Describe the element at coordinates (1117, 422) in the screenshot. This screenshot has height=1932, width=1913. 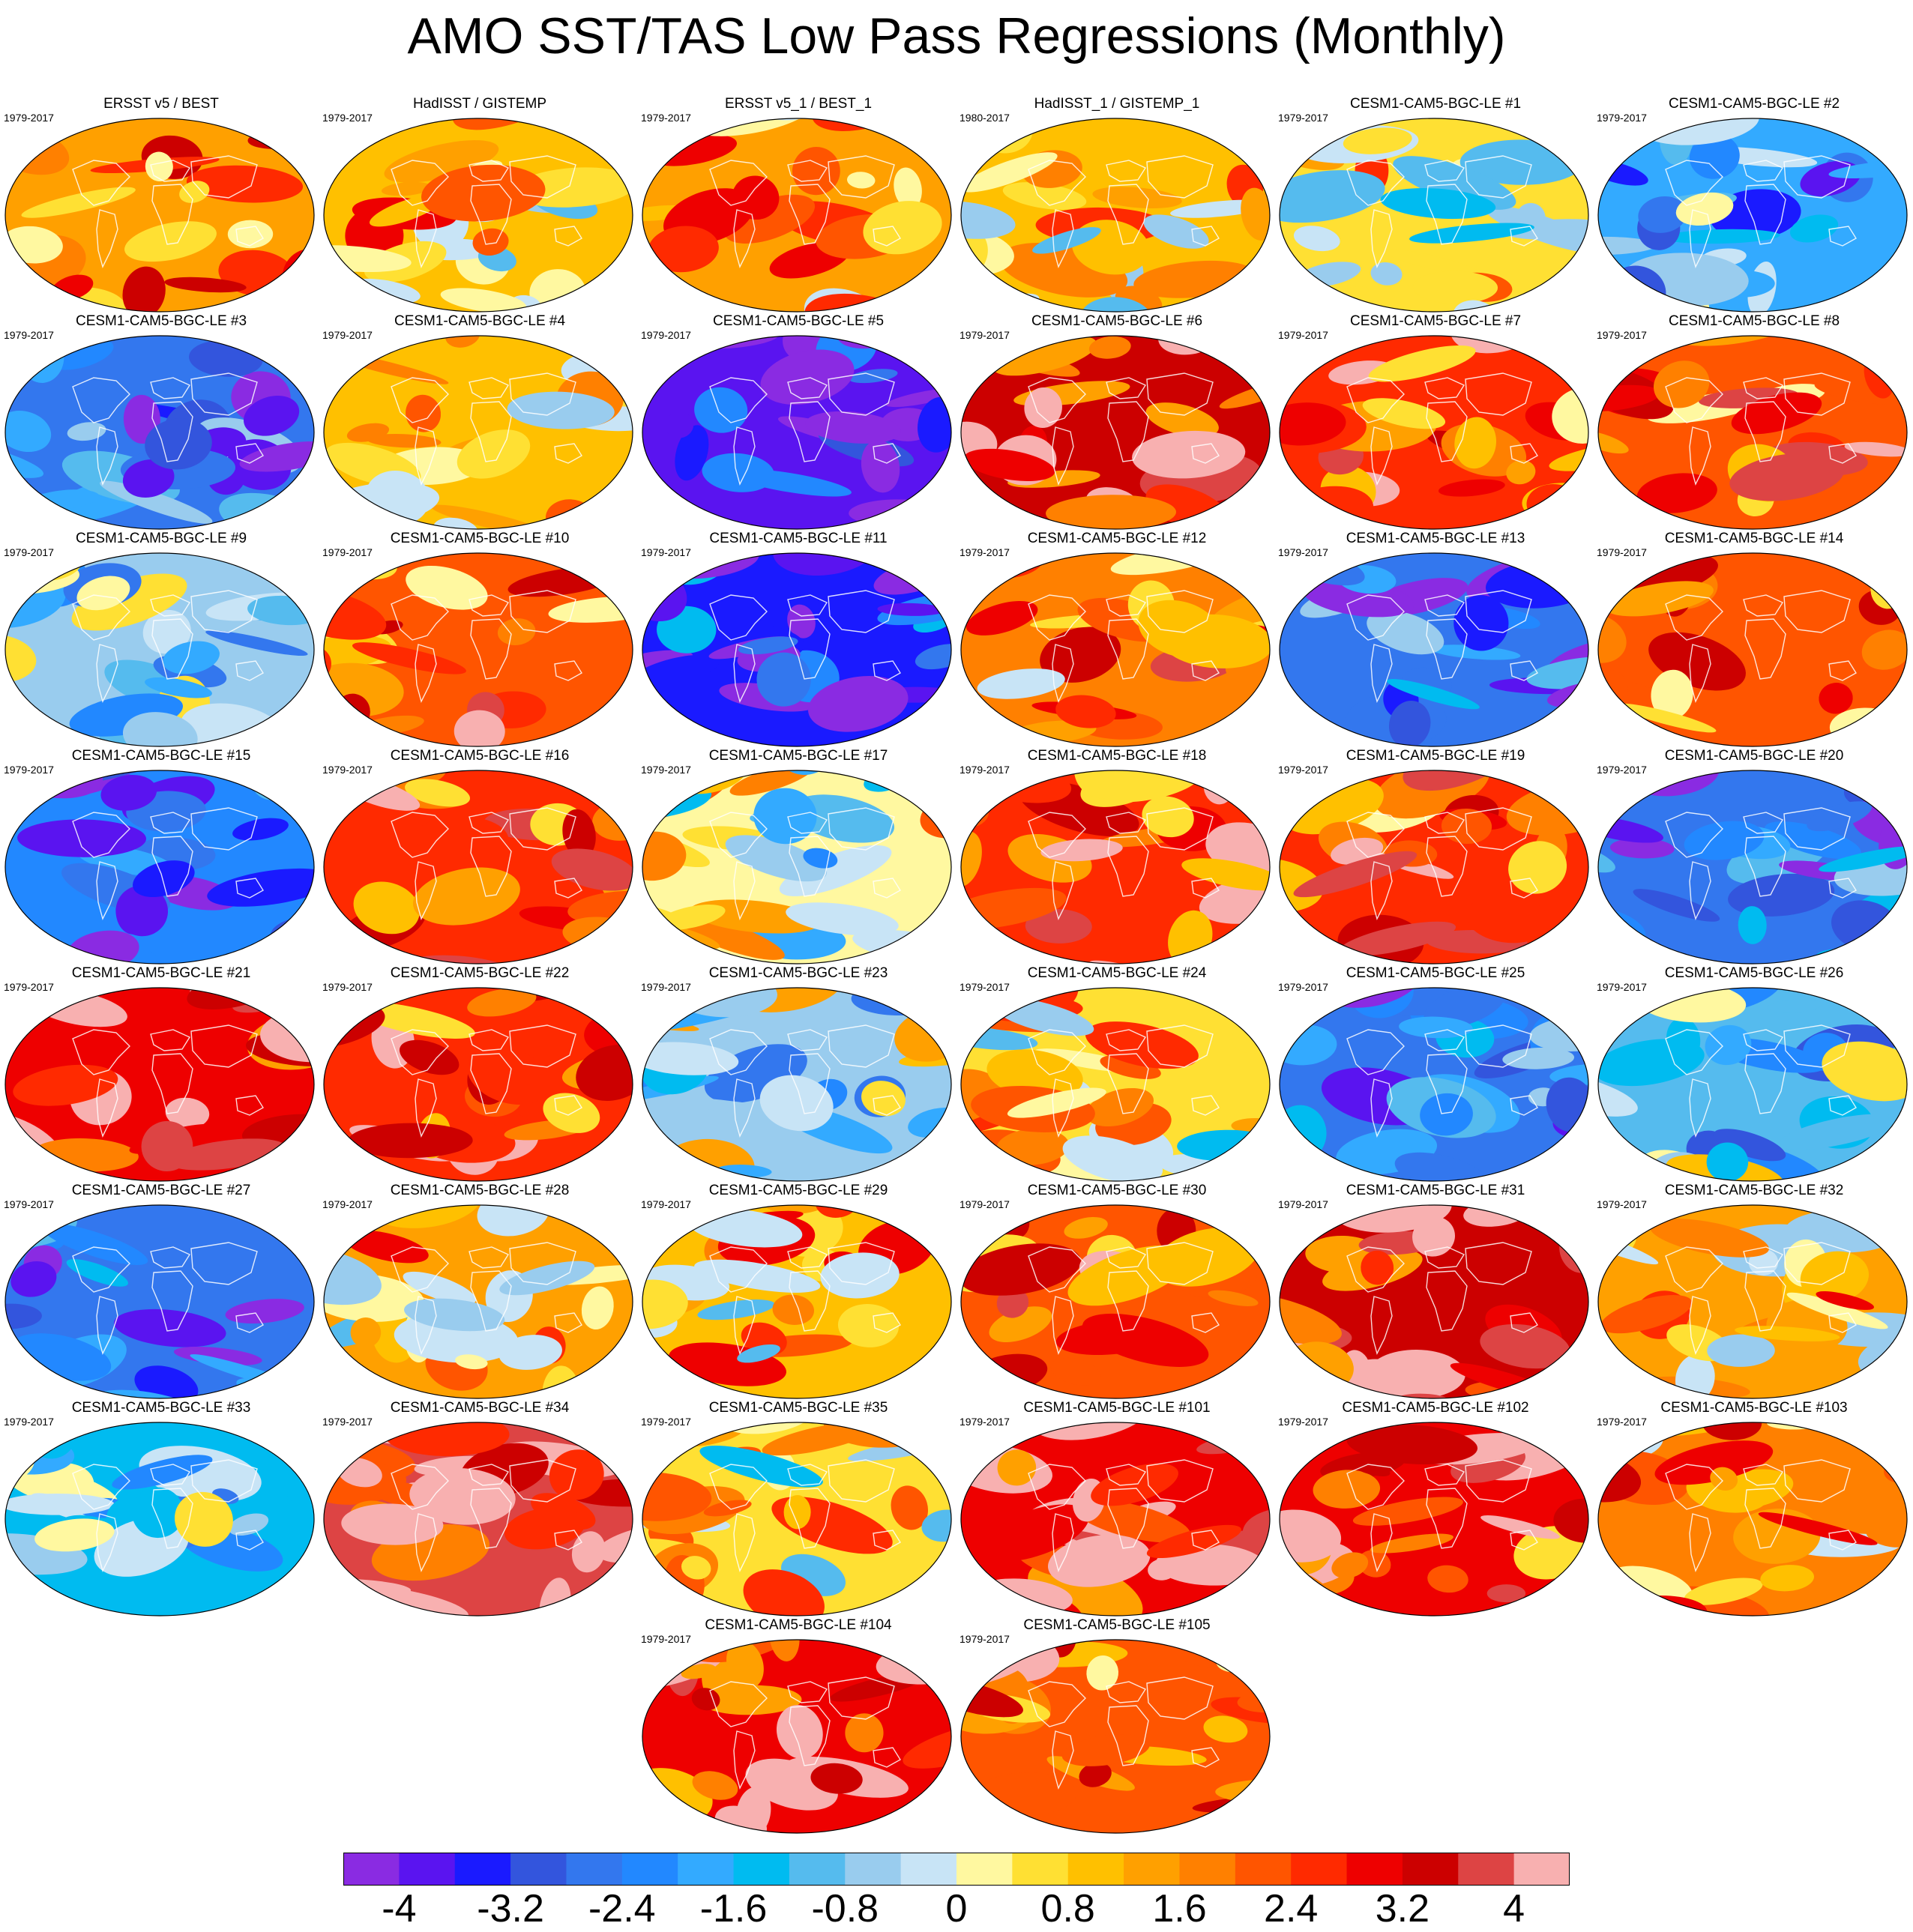
I see `map-panel: CESM1-CAM5-BGC-LE #6 1979-2017` at that location.